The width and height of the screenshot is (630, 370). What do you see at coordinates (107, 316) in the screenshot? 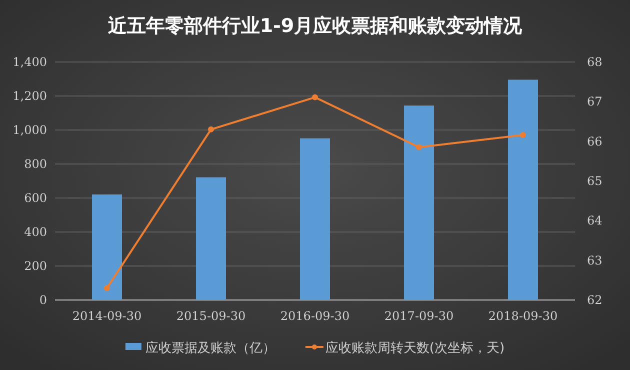
I see `x-tick-label: 2014-09-30` at bounding box center [107, 316].